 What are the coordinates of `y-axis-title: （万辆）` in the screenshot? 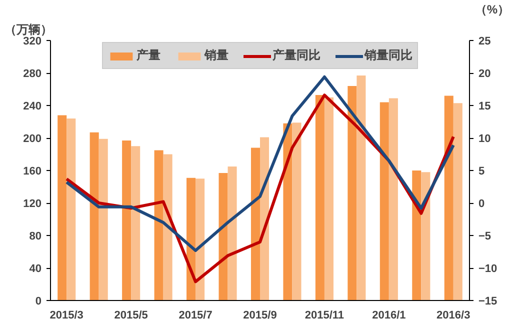 It's located at (28, 29).